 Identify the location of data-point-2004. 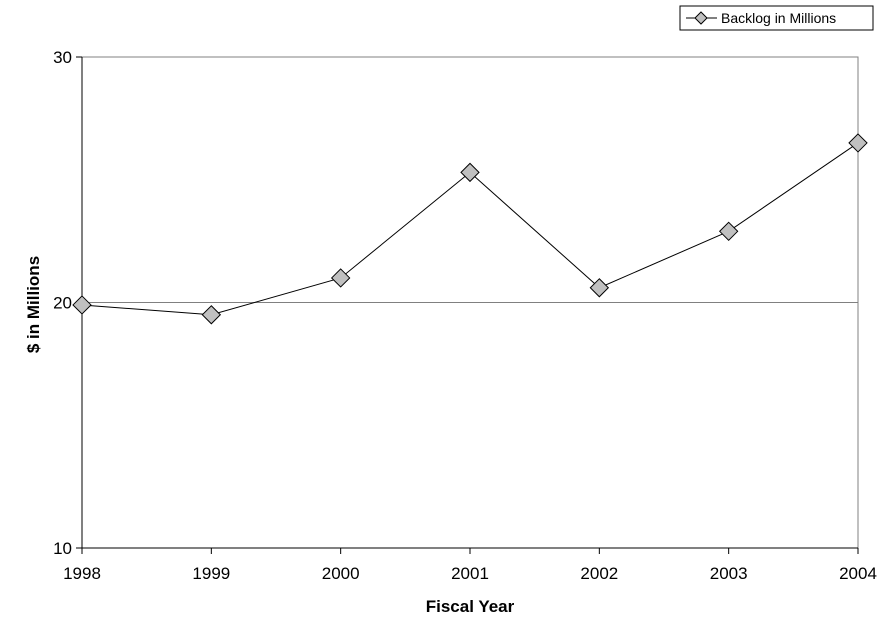
(858, 143).